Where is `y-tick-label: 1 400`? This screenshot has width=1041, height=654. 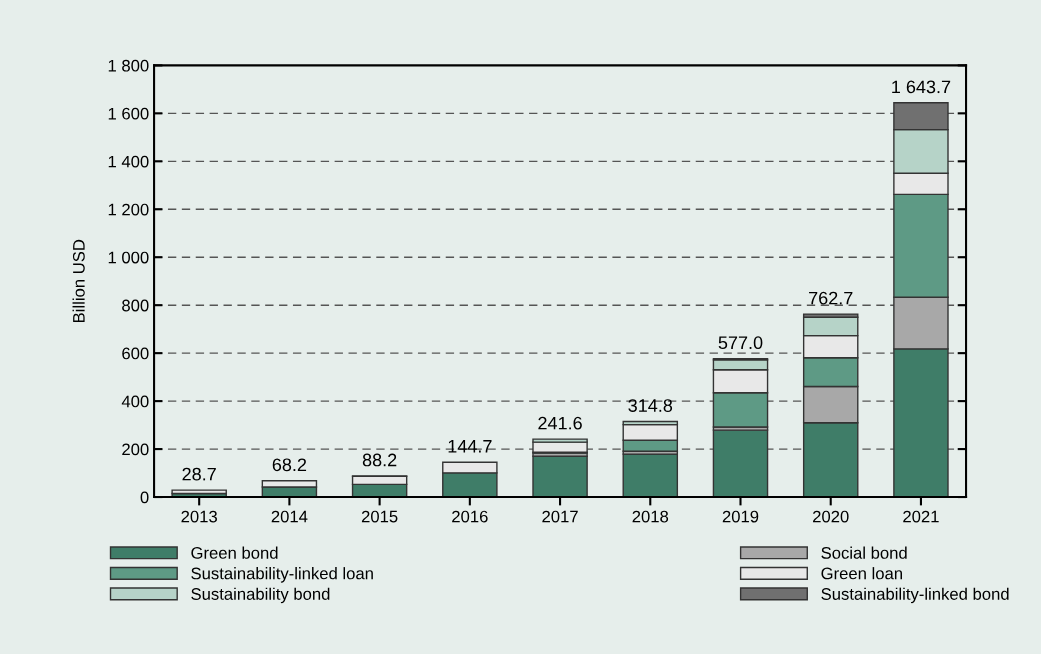
y-tick-label: 1 400 is located at coordinates (128, 161).